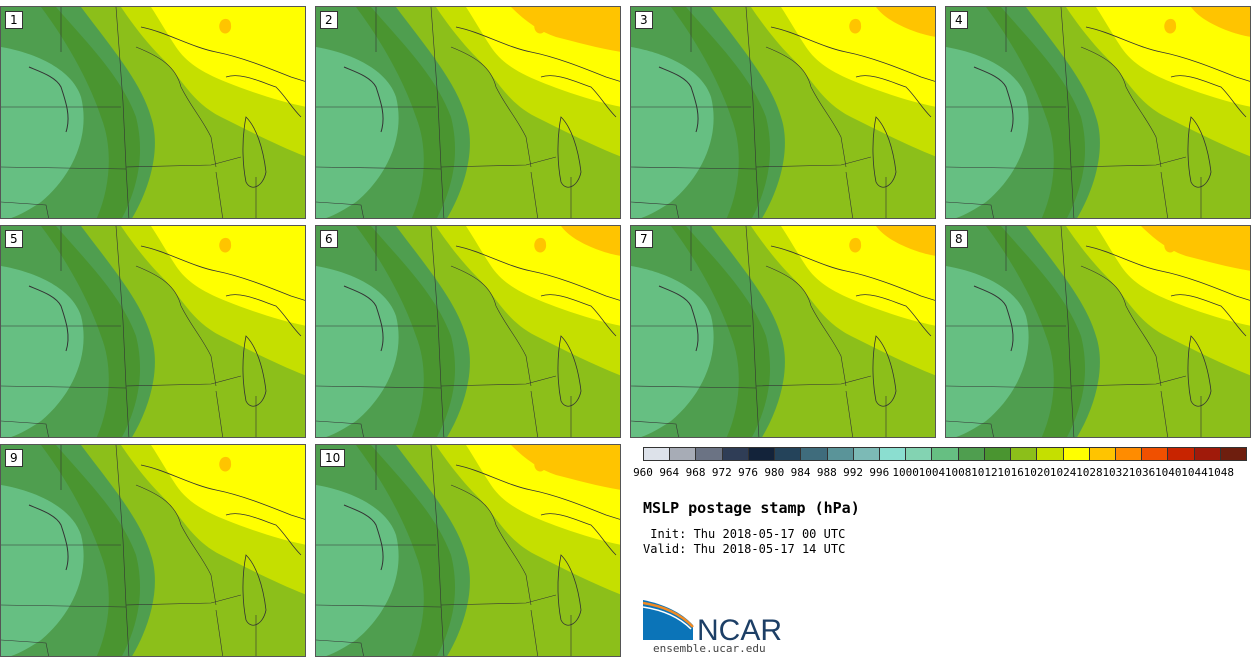 The image size is (1260, 657). Describe the element at coordinates (945, 454) in the screenshot. I see `colorbar` at that location.